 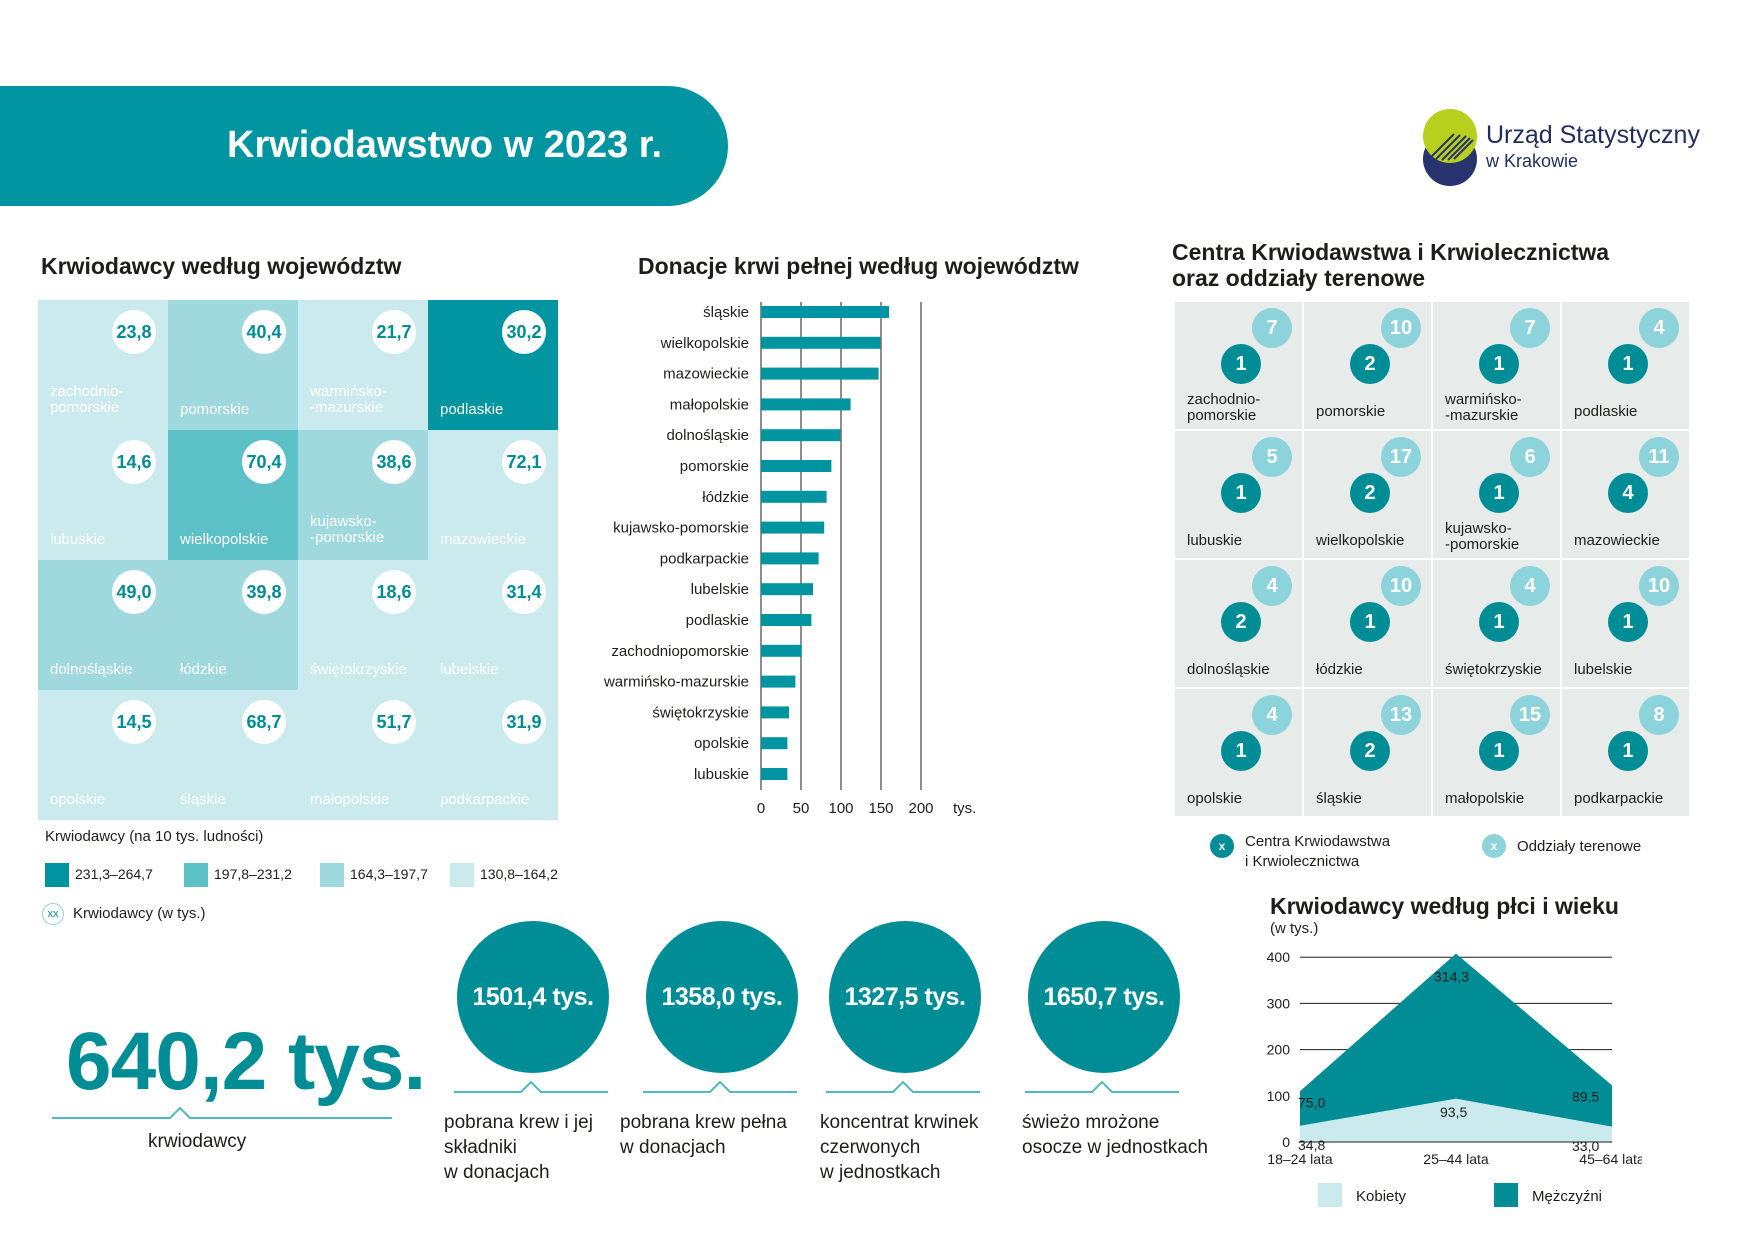 What do you see at coordinates (1482, 536) in the screenshot?
I see `center-region-label: kujawsko- -pomorskie` at bounding box center [1482, 536].